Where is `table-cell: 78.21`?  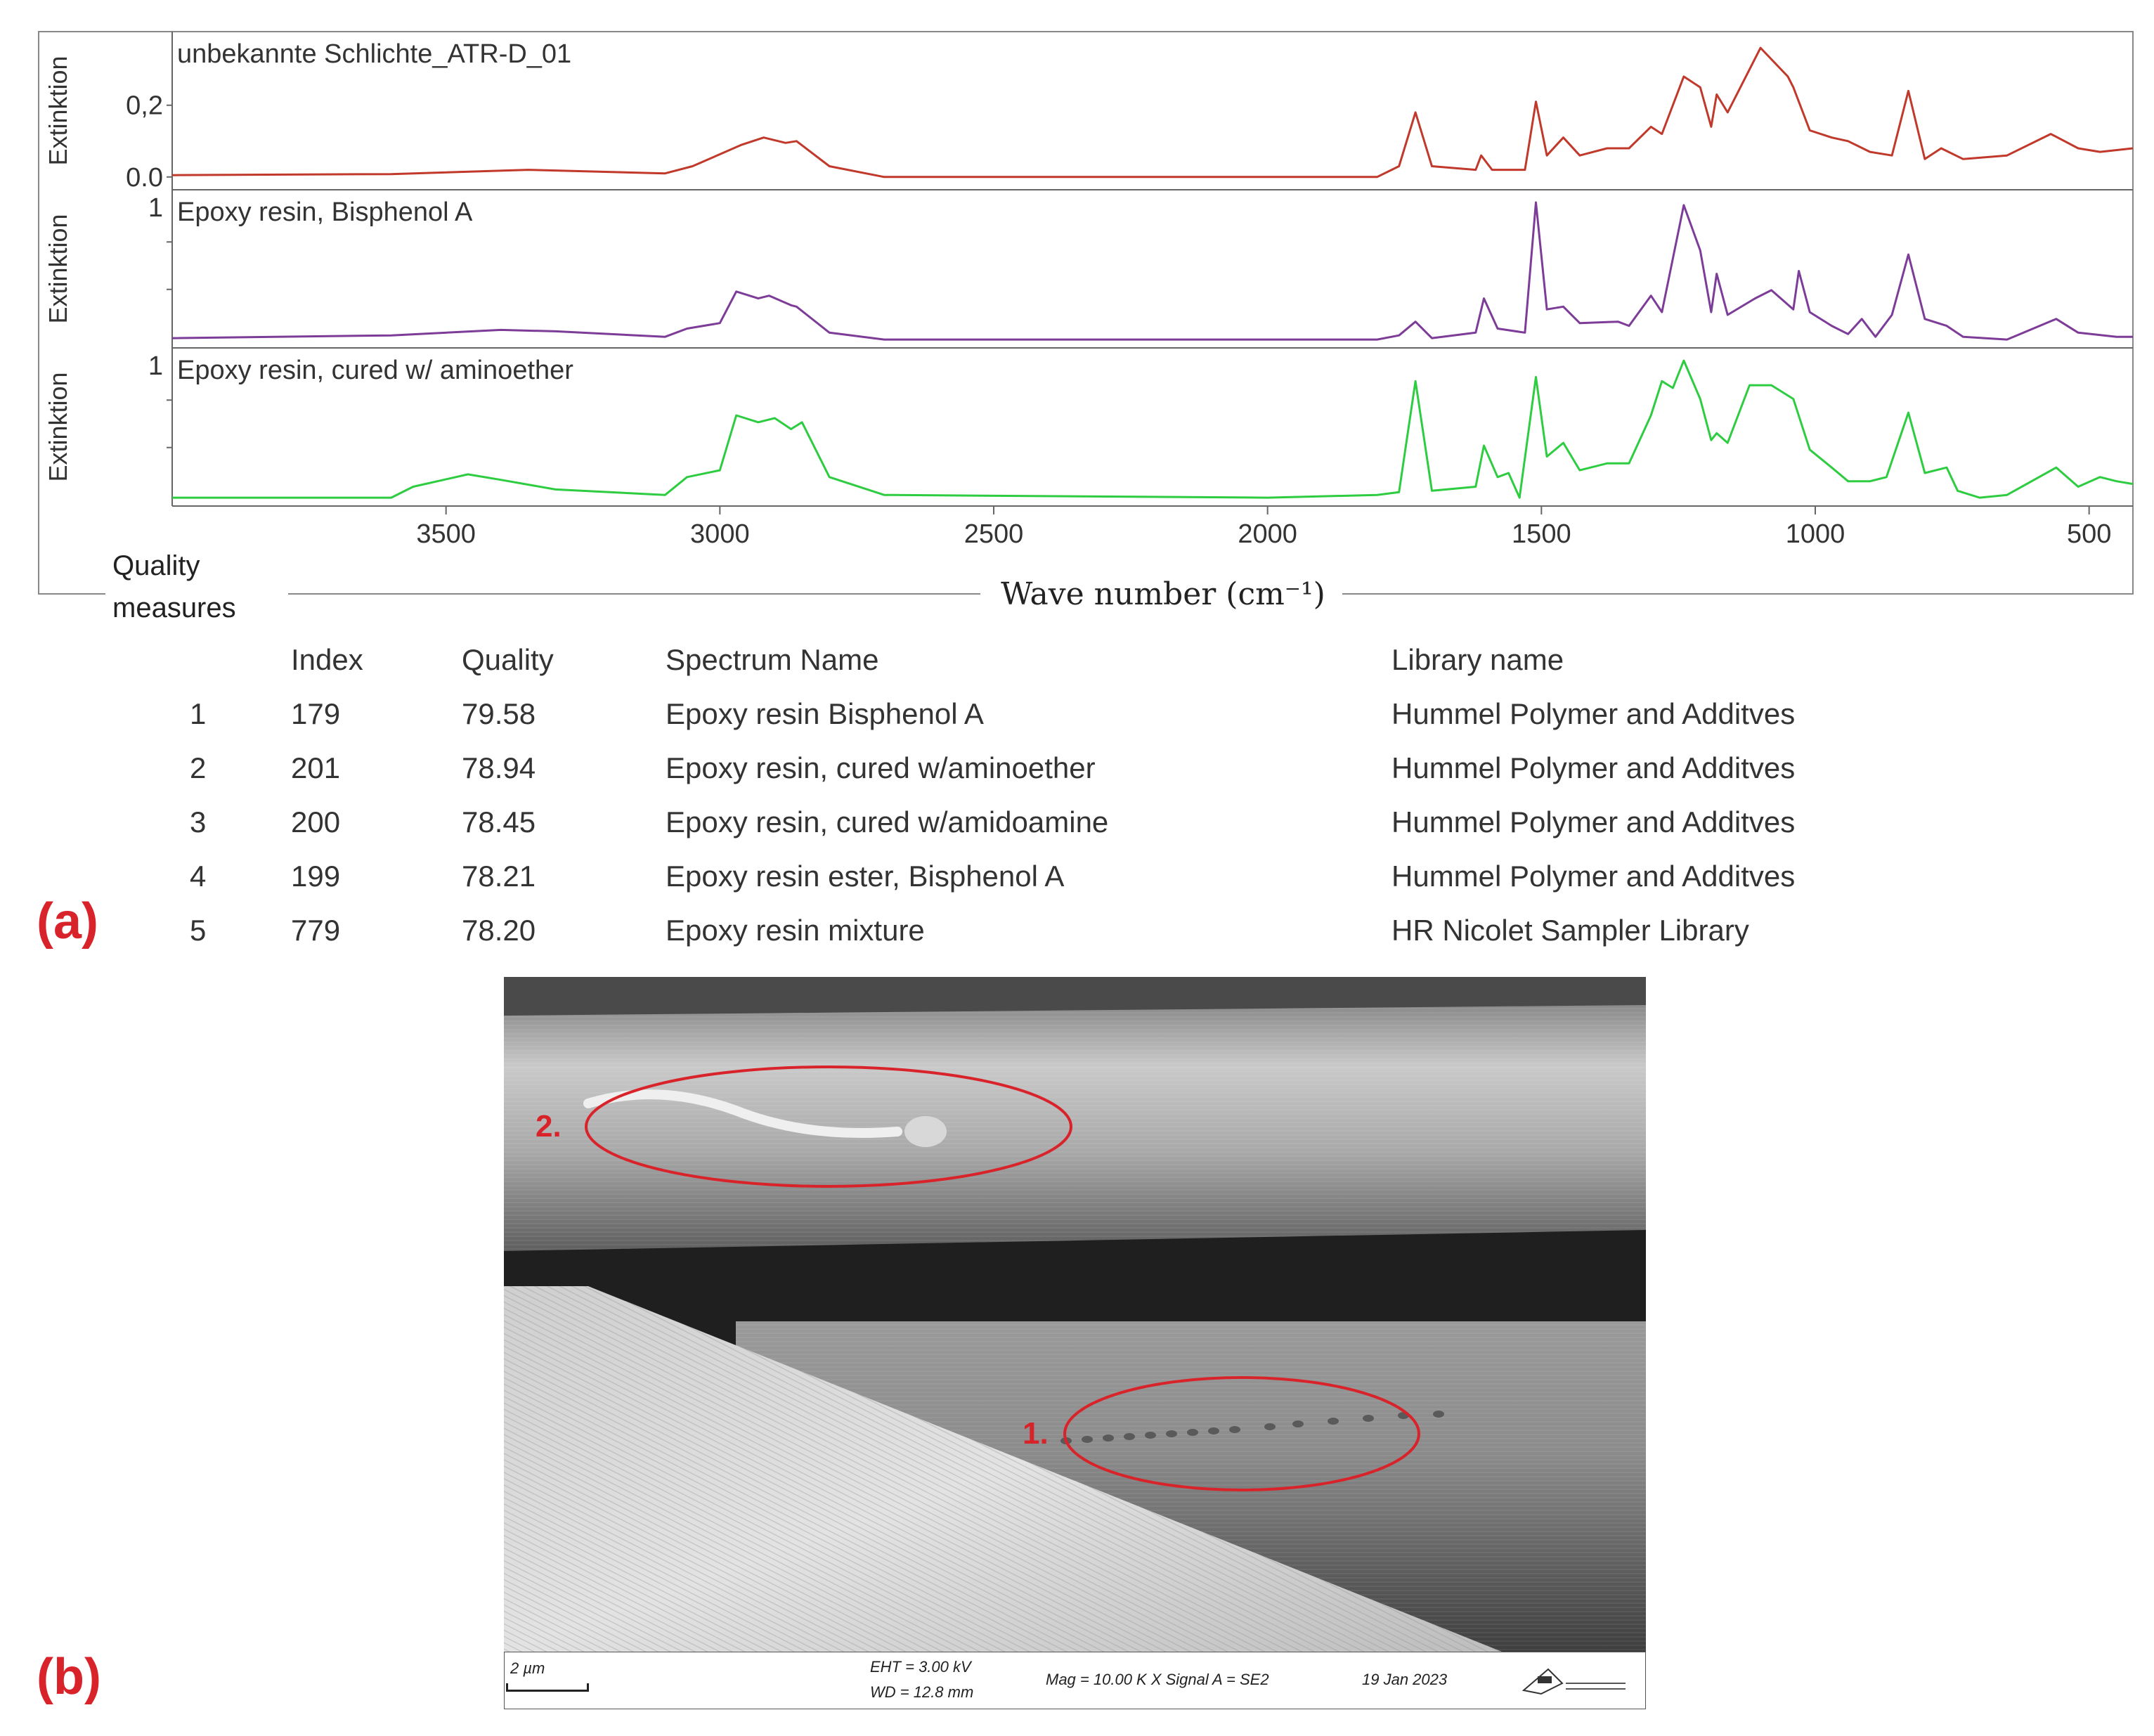 table-cell: 78.21 is located at coordinates (499, 876).